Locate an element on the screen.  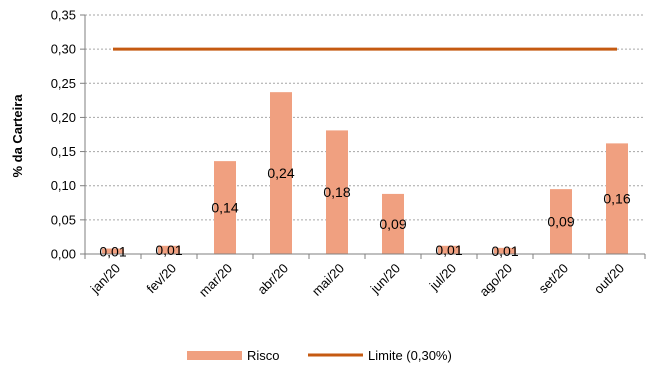
y-tick-label: 0,10 is located at coordinates (63, 185).